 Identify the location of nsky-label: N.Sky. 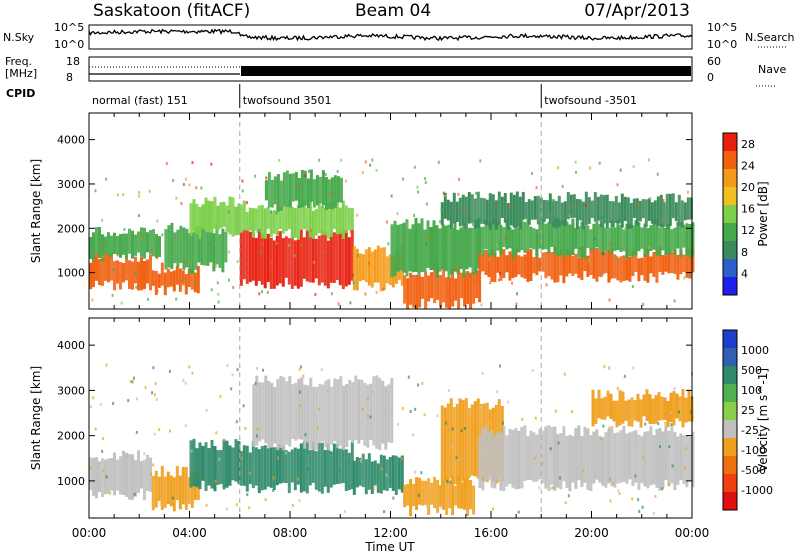
(19, 37).